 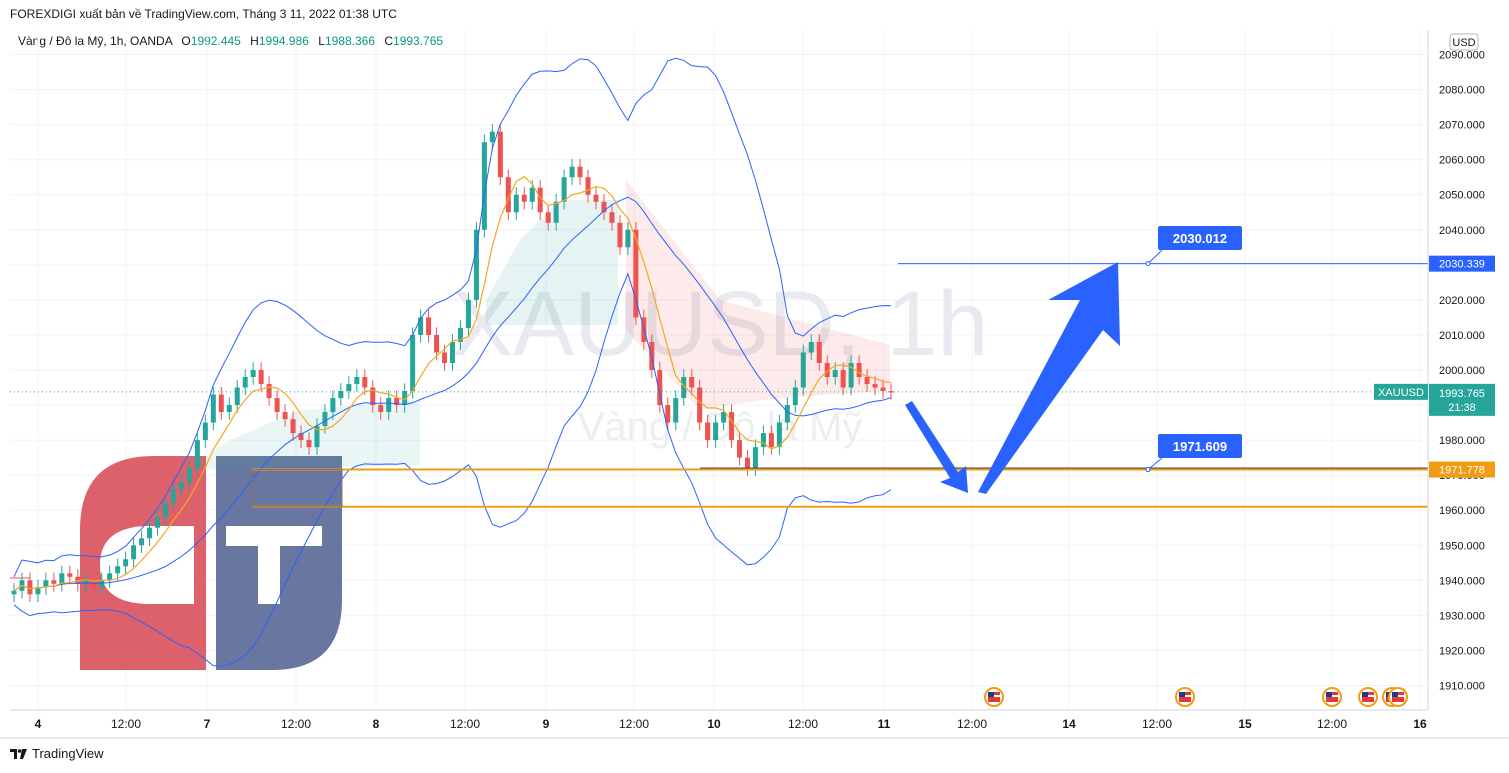 What do you see at coordinates (1157, 724) in the screenshot?
I see `x-tick-label: 12:00` at bounding box center [1157, 724].